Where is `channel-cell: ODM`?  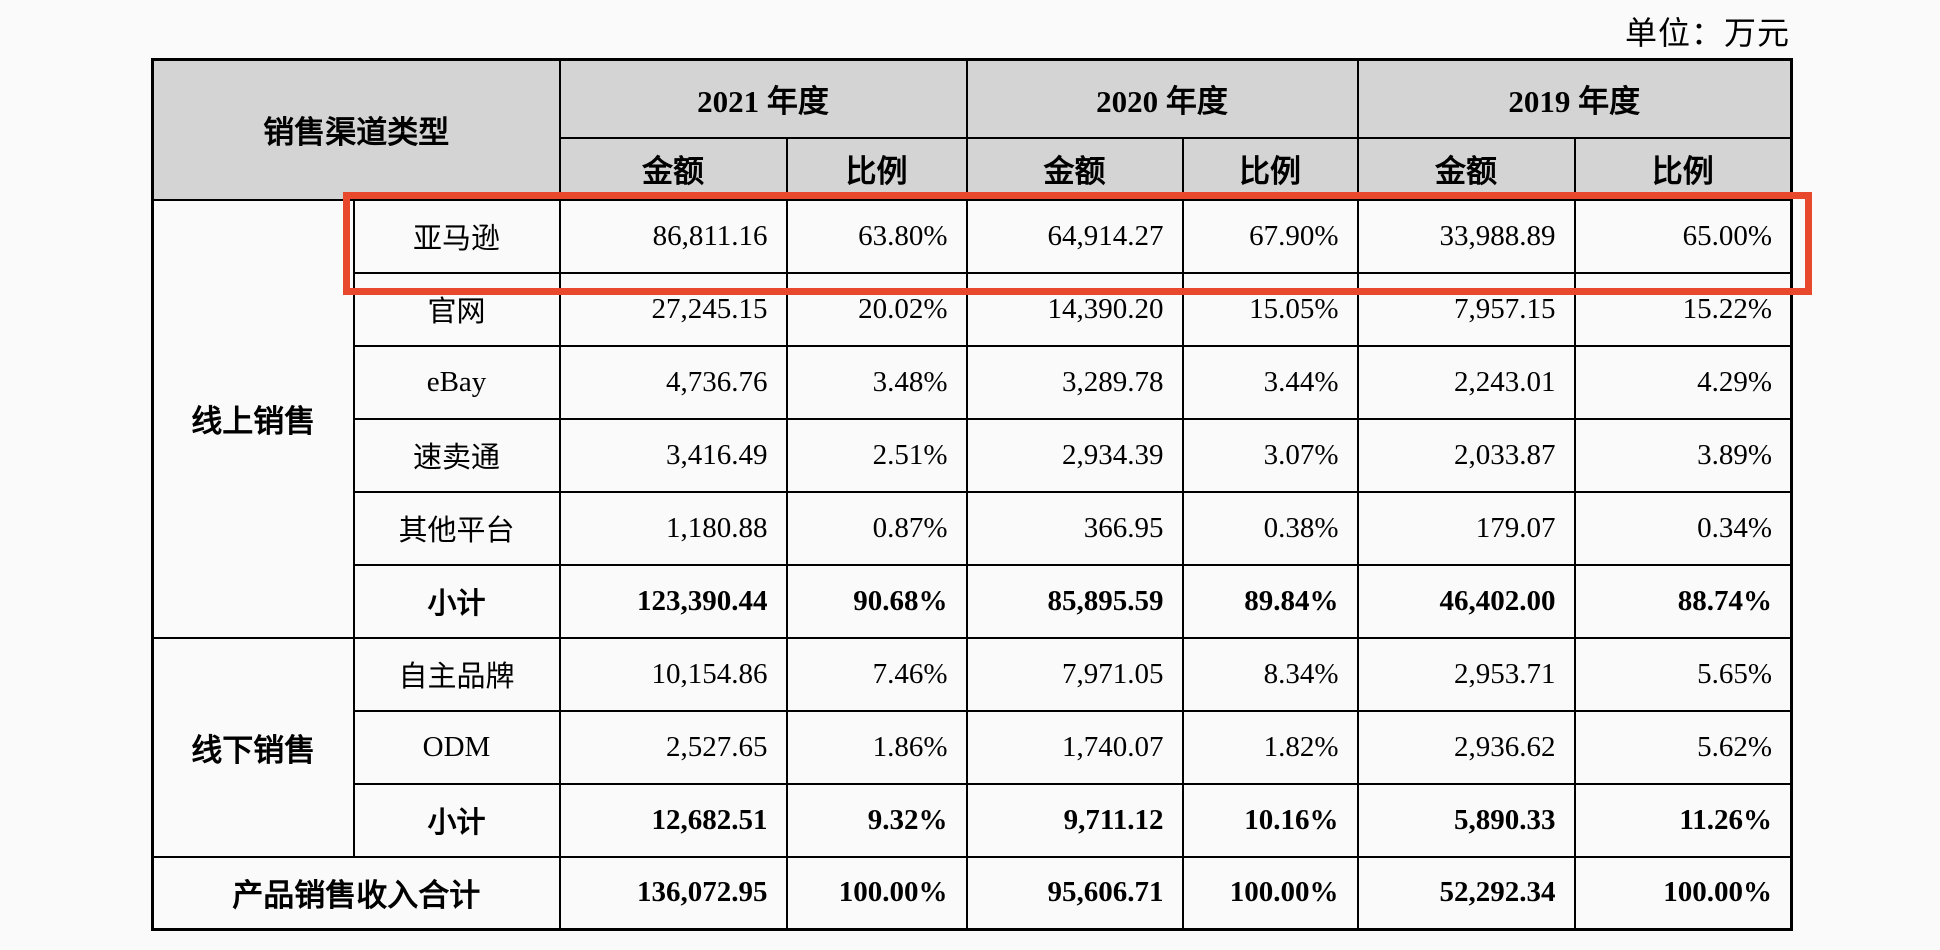 channel-cell: ODM is located at coordinates (456, 747).